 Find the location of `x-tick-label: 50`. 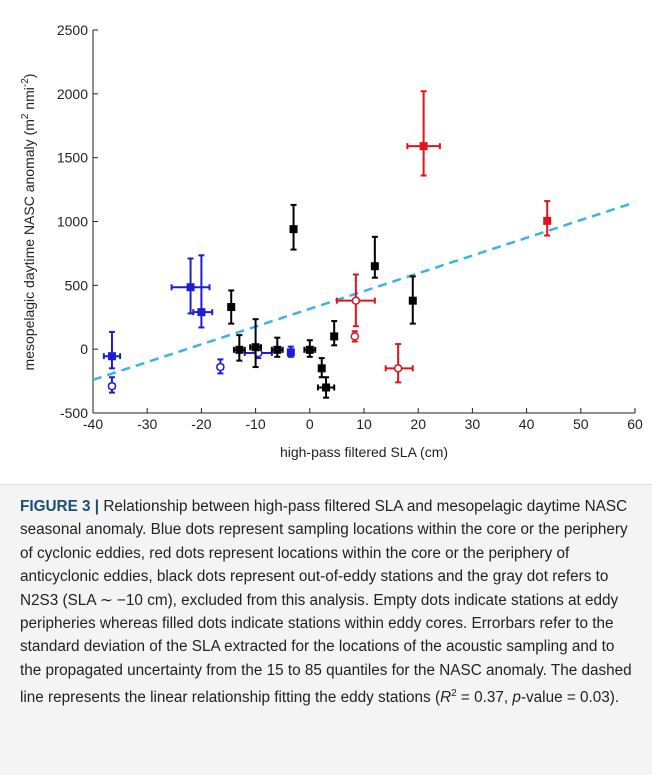

x-tick-label: 50 is located at coordinates (581, 424).